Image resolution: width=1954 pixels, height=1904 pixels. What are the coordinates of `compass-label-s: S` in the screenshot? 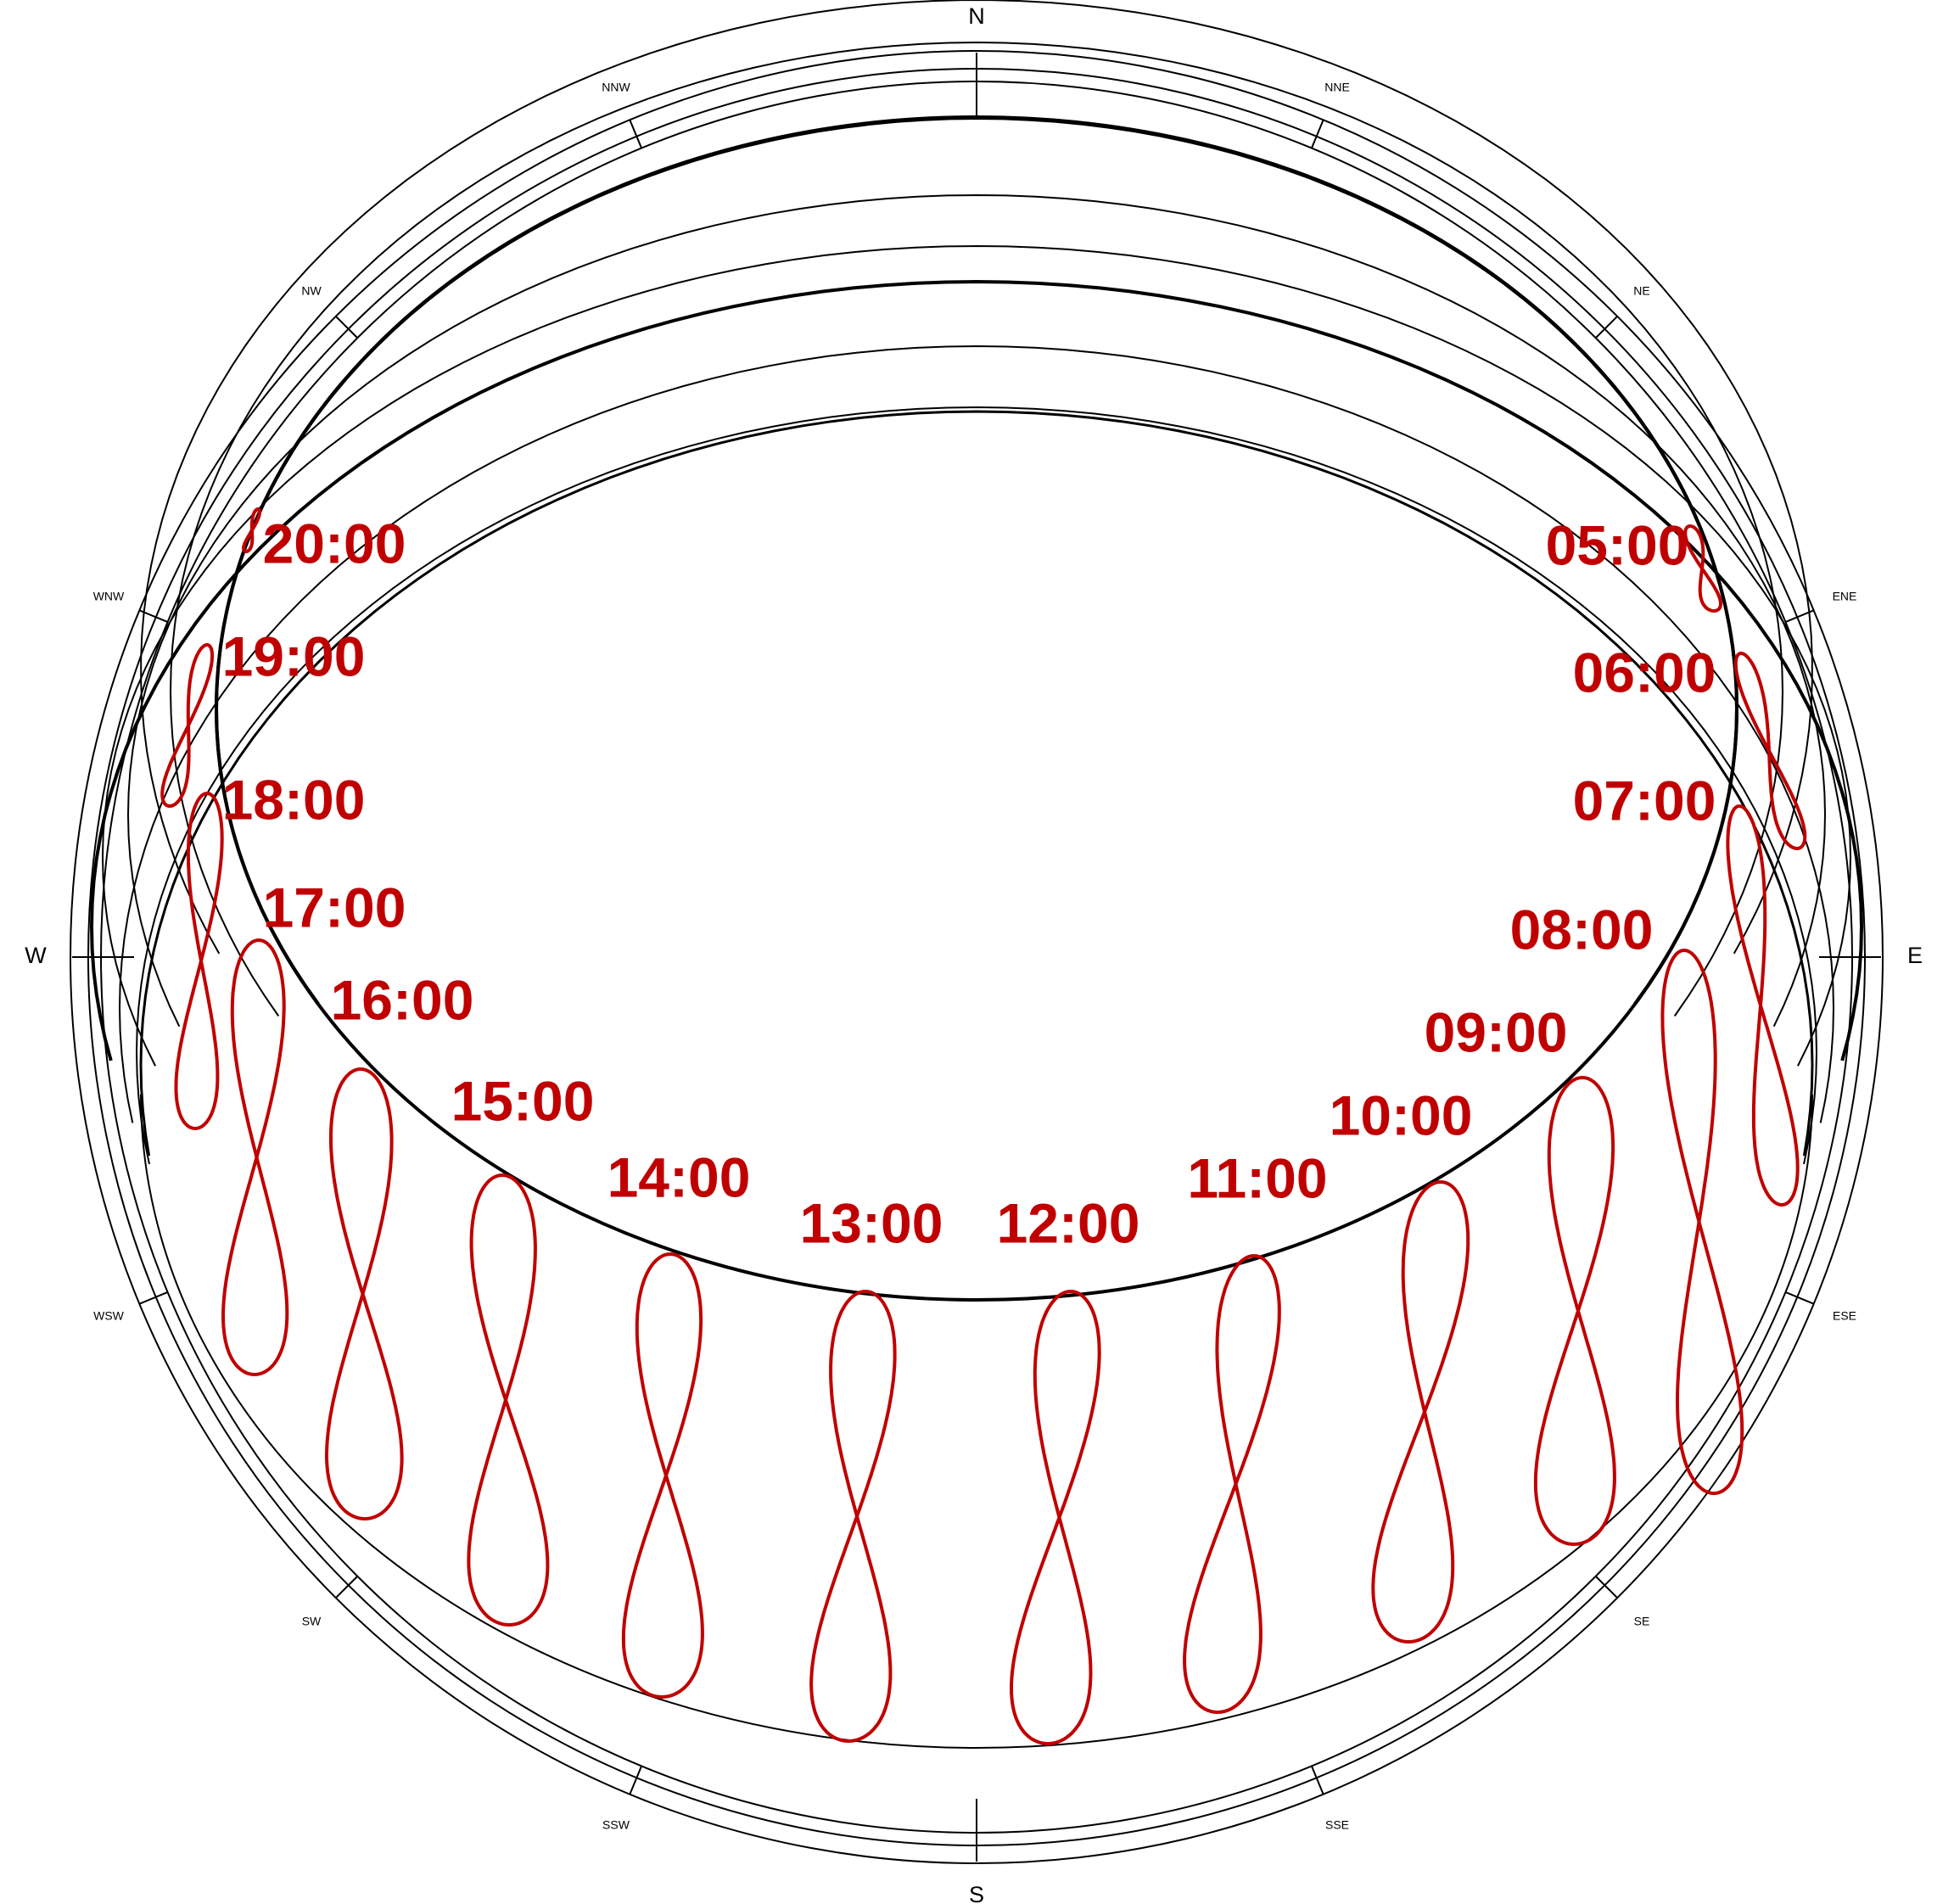 It's located at (976, 1893).